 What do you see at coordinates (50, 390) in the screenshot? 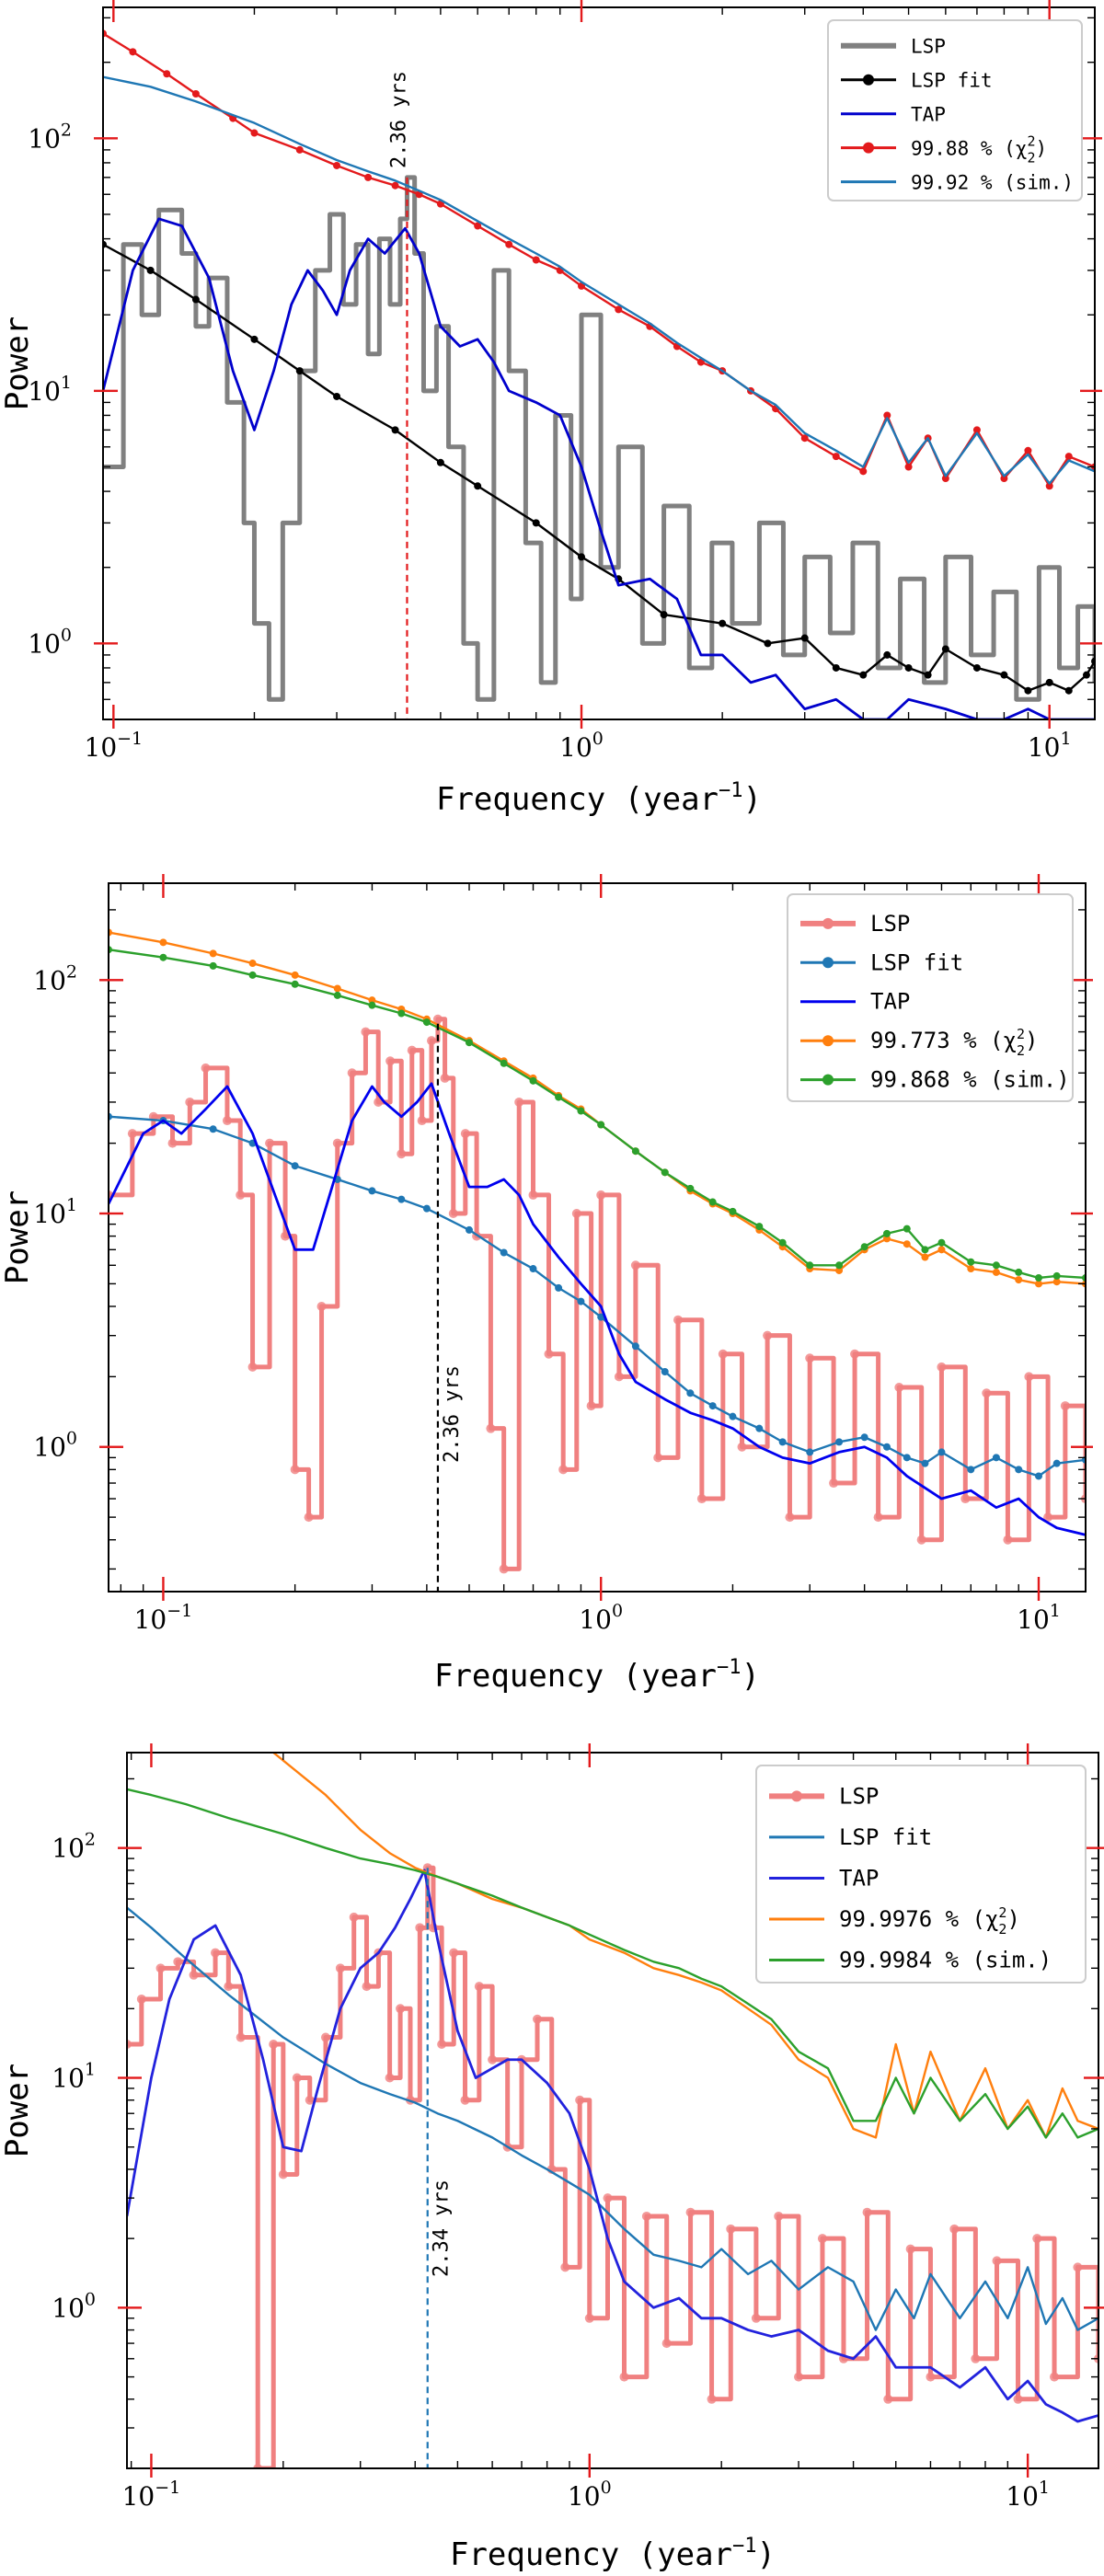
I see `y-tick-label: 10¹` at bounding box center [50, 390].